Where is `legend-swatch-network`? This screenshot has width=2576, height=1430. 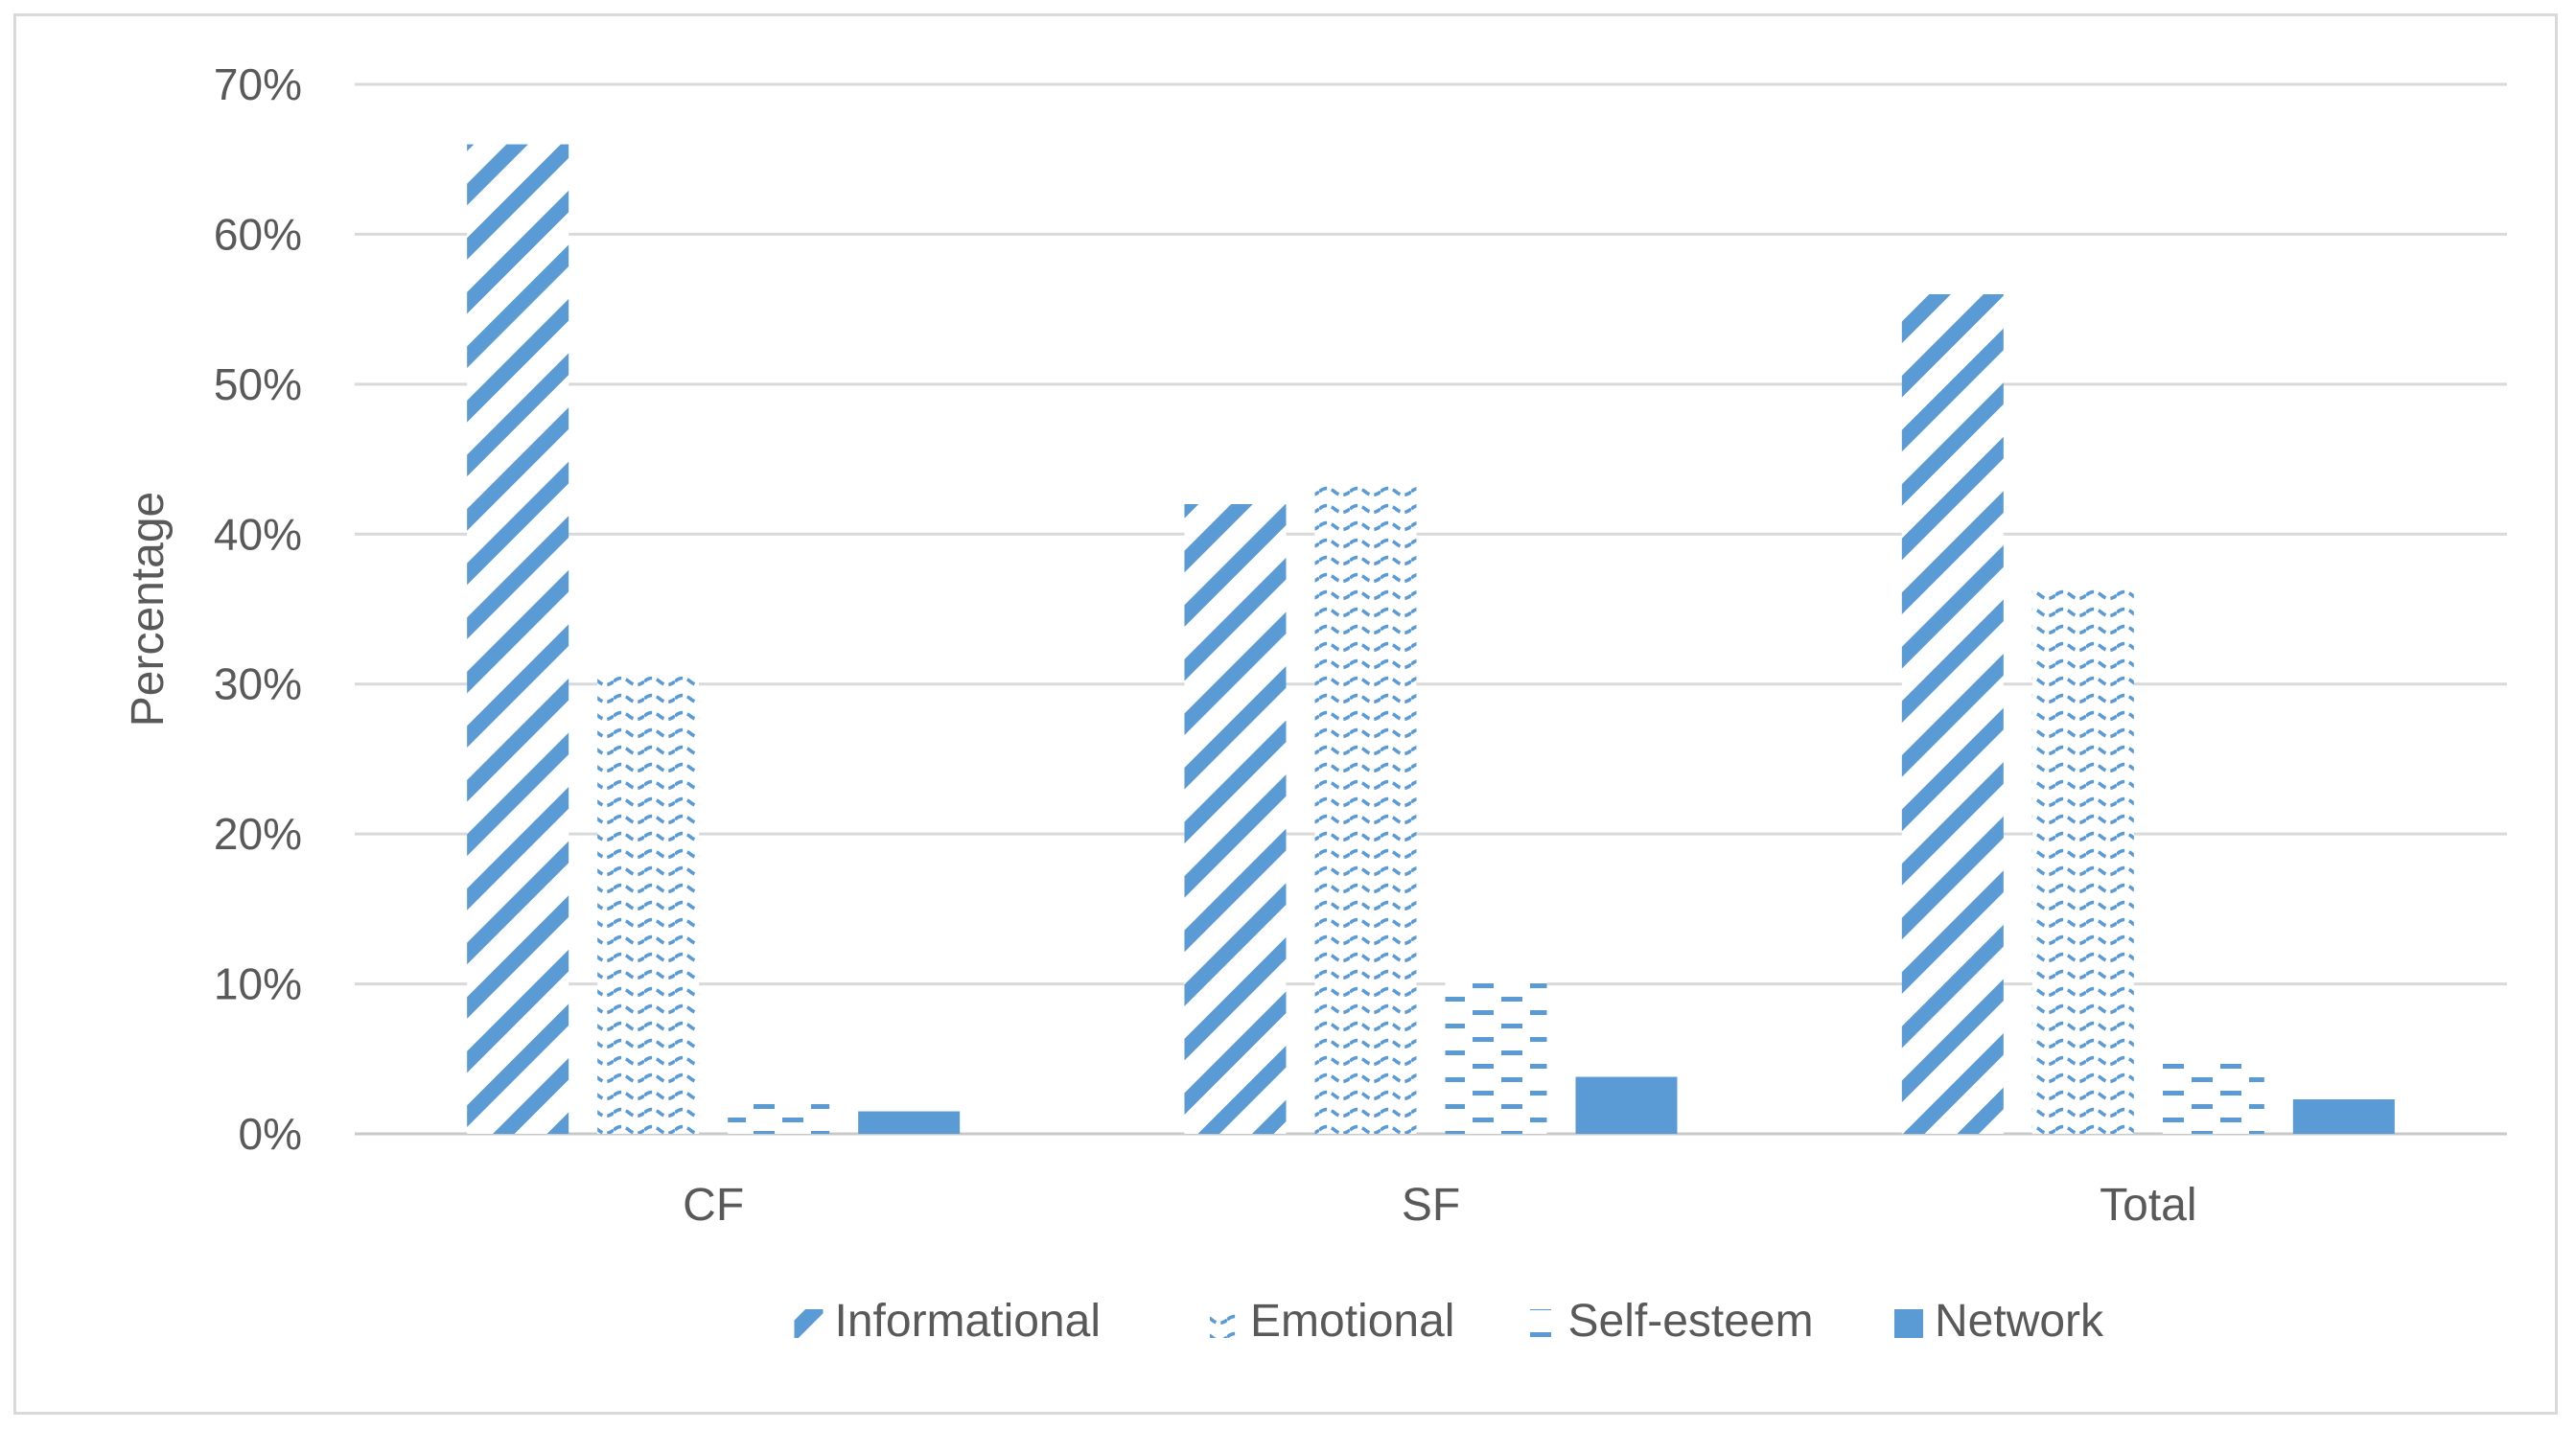
legend-swatch-network is located at coordinates (1908, 1324).